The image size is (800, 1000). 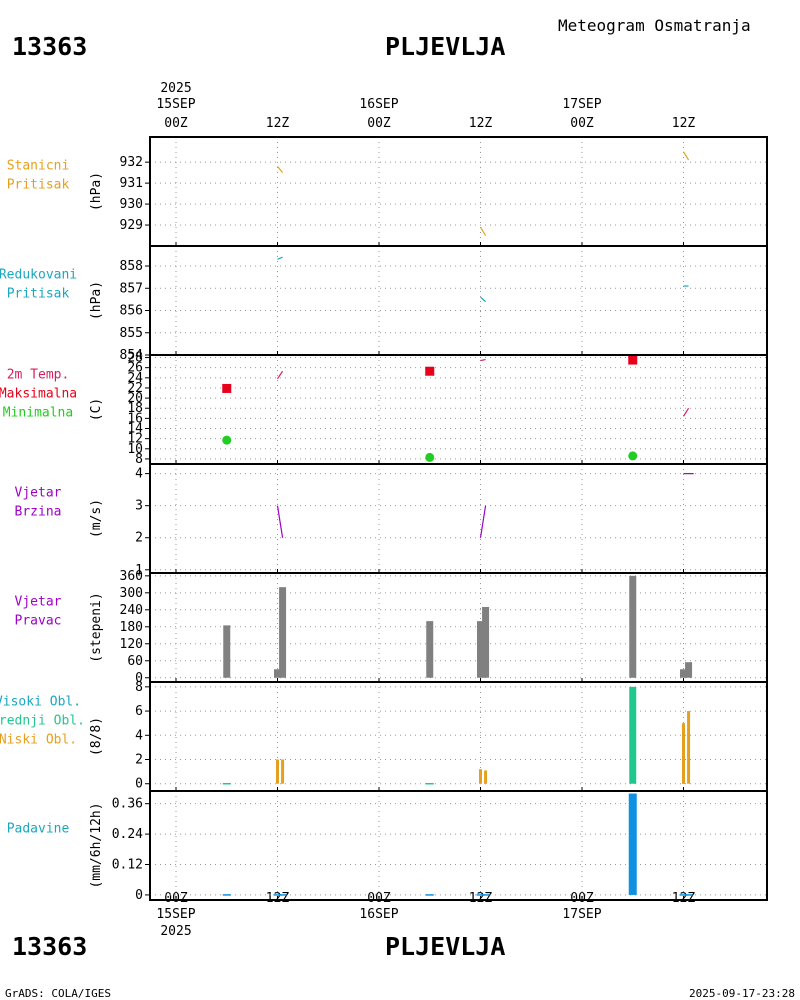 What do you see at coordinates (135, 368) in the screenshot?
I see `y-tick-label: 26` at bounding box center [135, 368].